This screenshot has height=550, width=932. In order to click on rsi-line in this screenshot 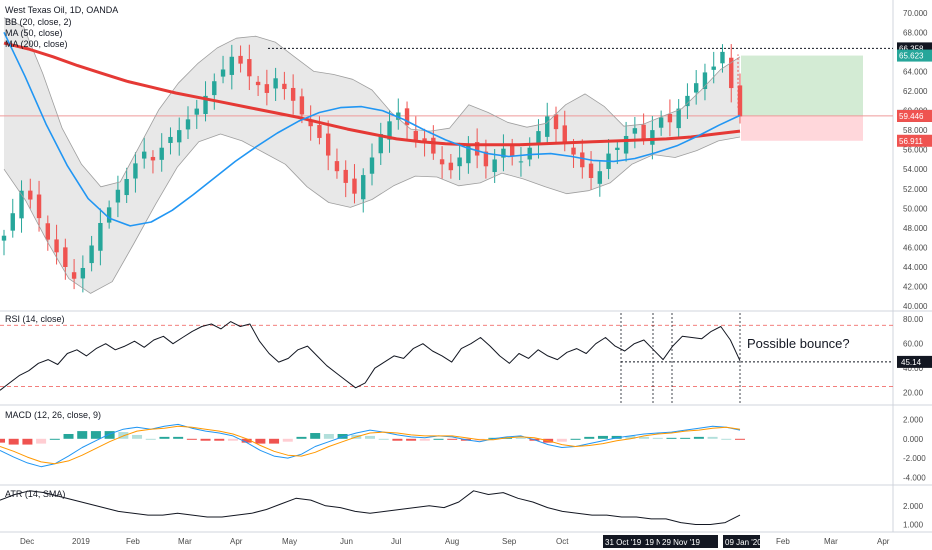, I will do `click(446, 356)`.